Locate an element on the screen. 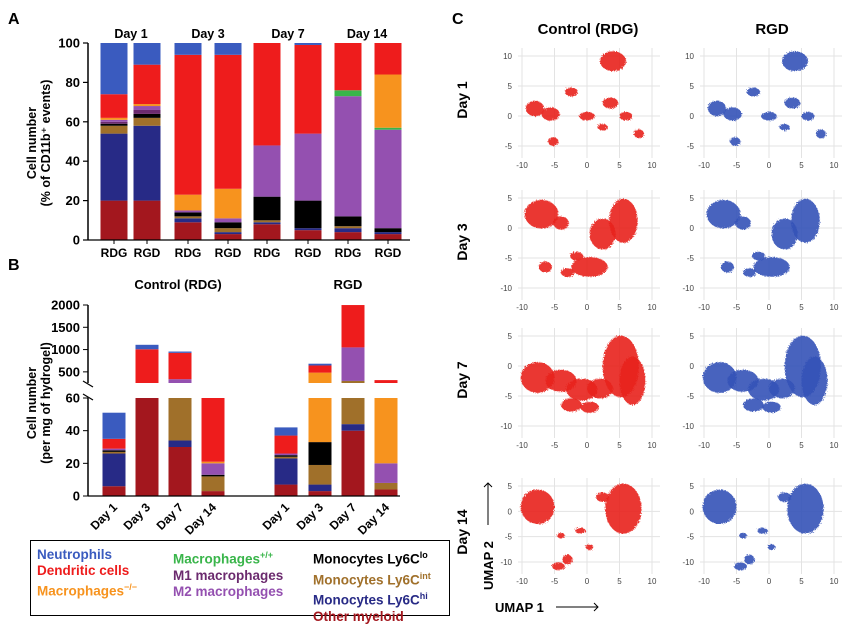 Image resolution: width=865 pixels, height=625 pixels. panel-b-group-title-rgd: RGD is located at coordinates (348, 284).